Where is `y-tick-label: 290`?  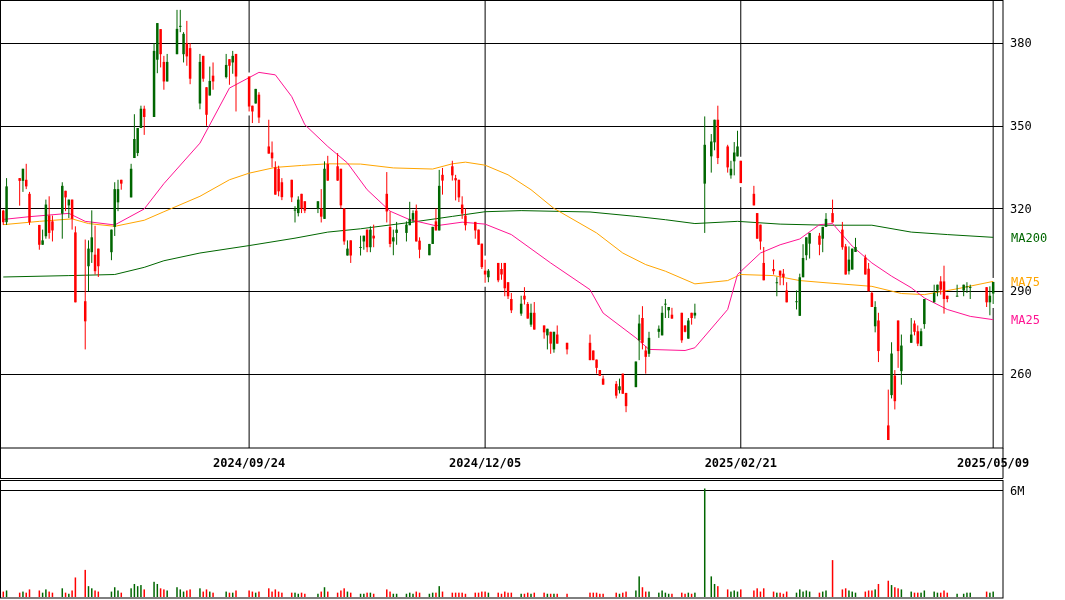 y-tick-label: 290 is located at coordinates (1021, 291).